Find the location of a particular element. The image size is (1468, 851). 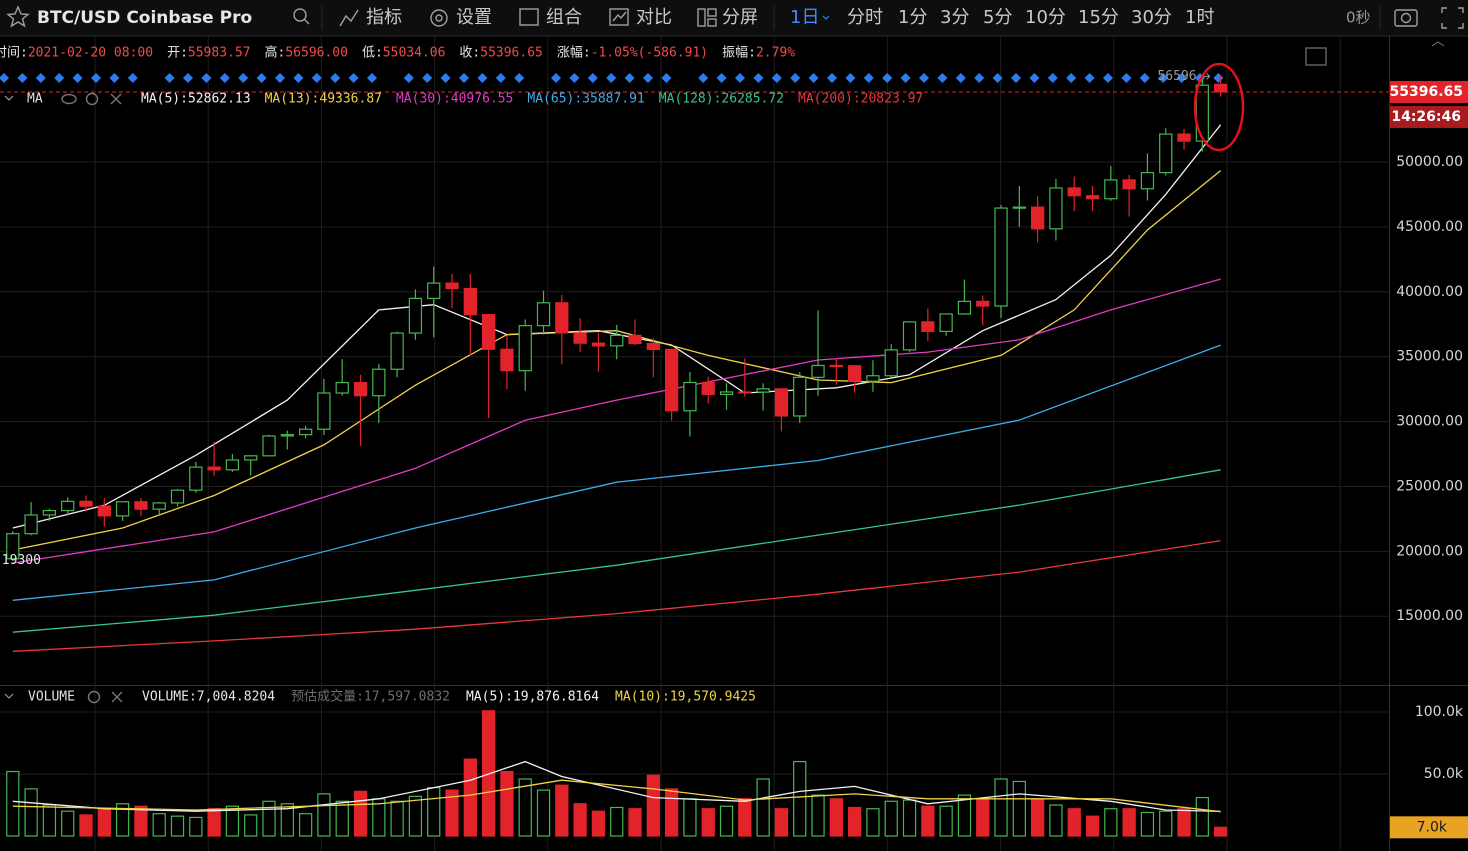

countdown-label: 14:26:46 is located at coordinates (1426, 117).